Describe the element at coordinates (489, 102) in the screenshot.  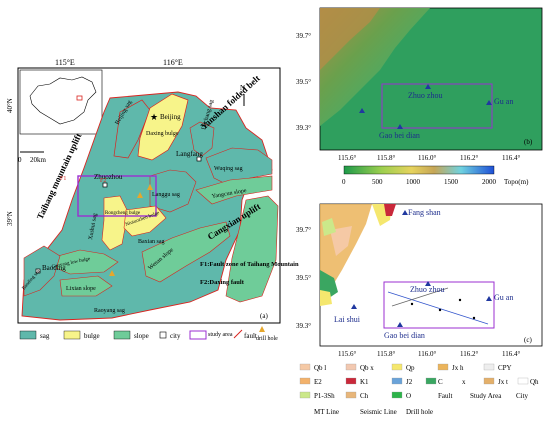
I see `guan-marker-b` at that location.